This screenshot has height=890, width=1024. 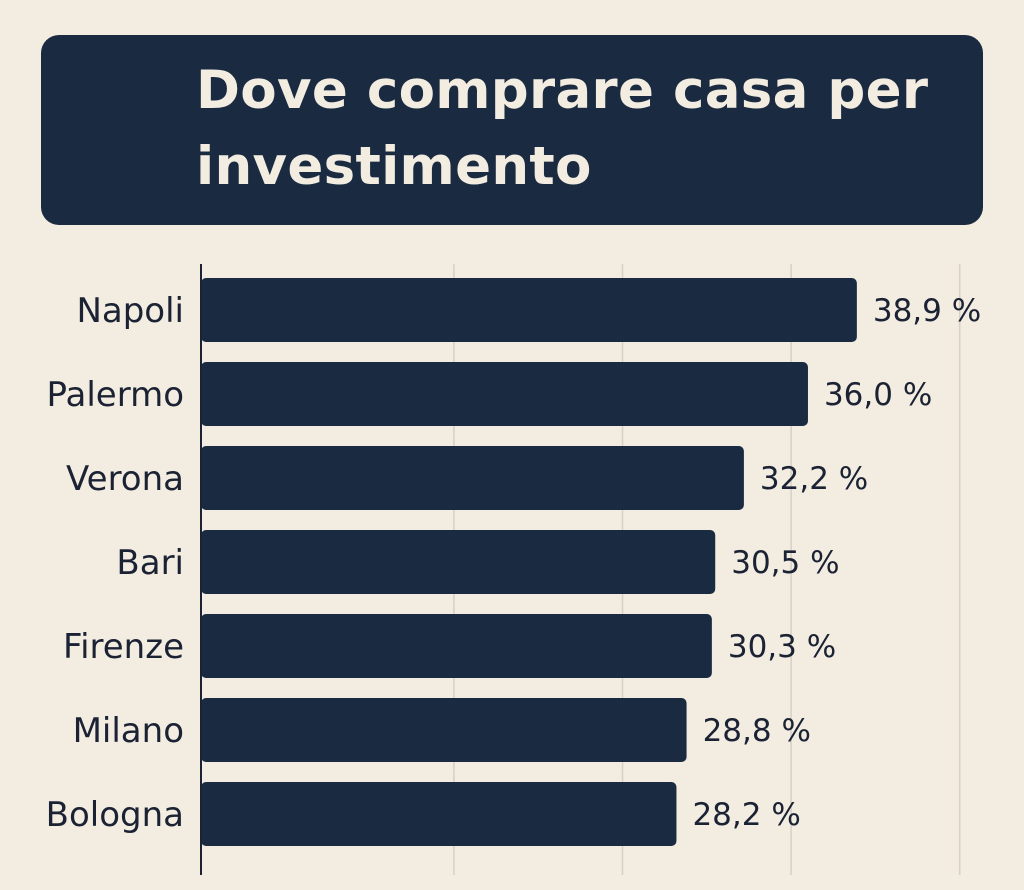 What do you see at coordinates (927, 311) in the screenshot?
I see `value-label-napoli: 38,9 %` at bounding box center [927, 311].